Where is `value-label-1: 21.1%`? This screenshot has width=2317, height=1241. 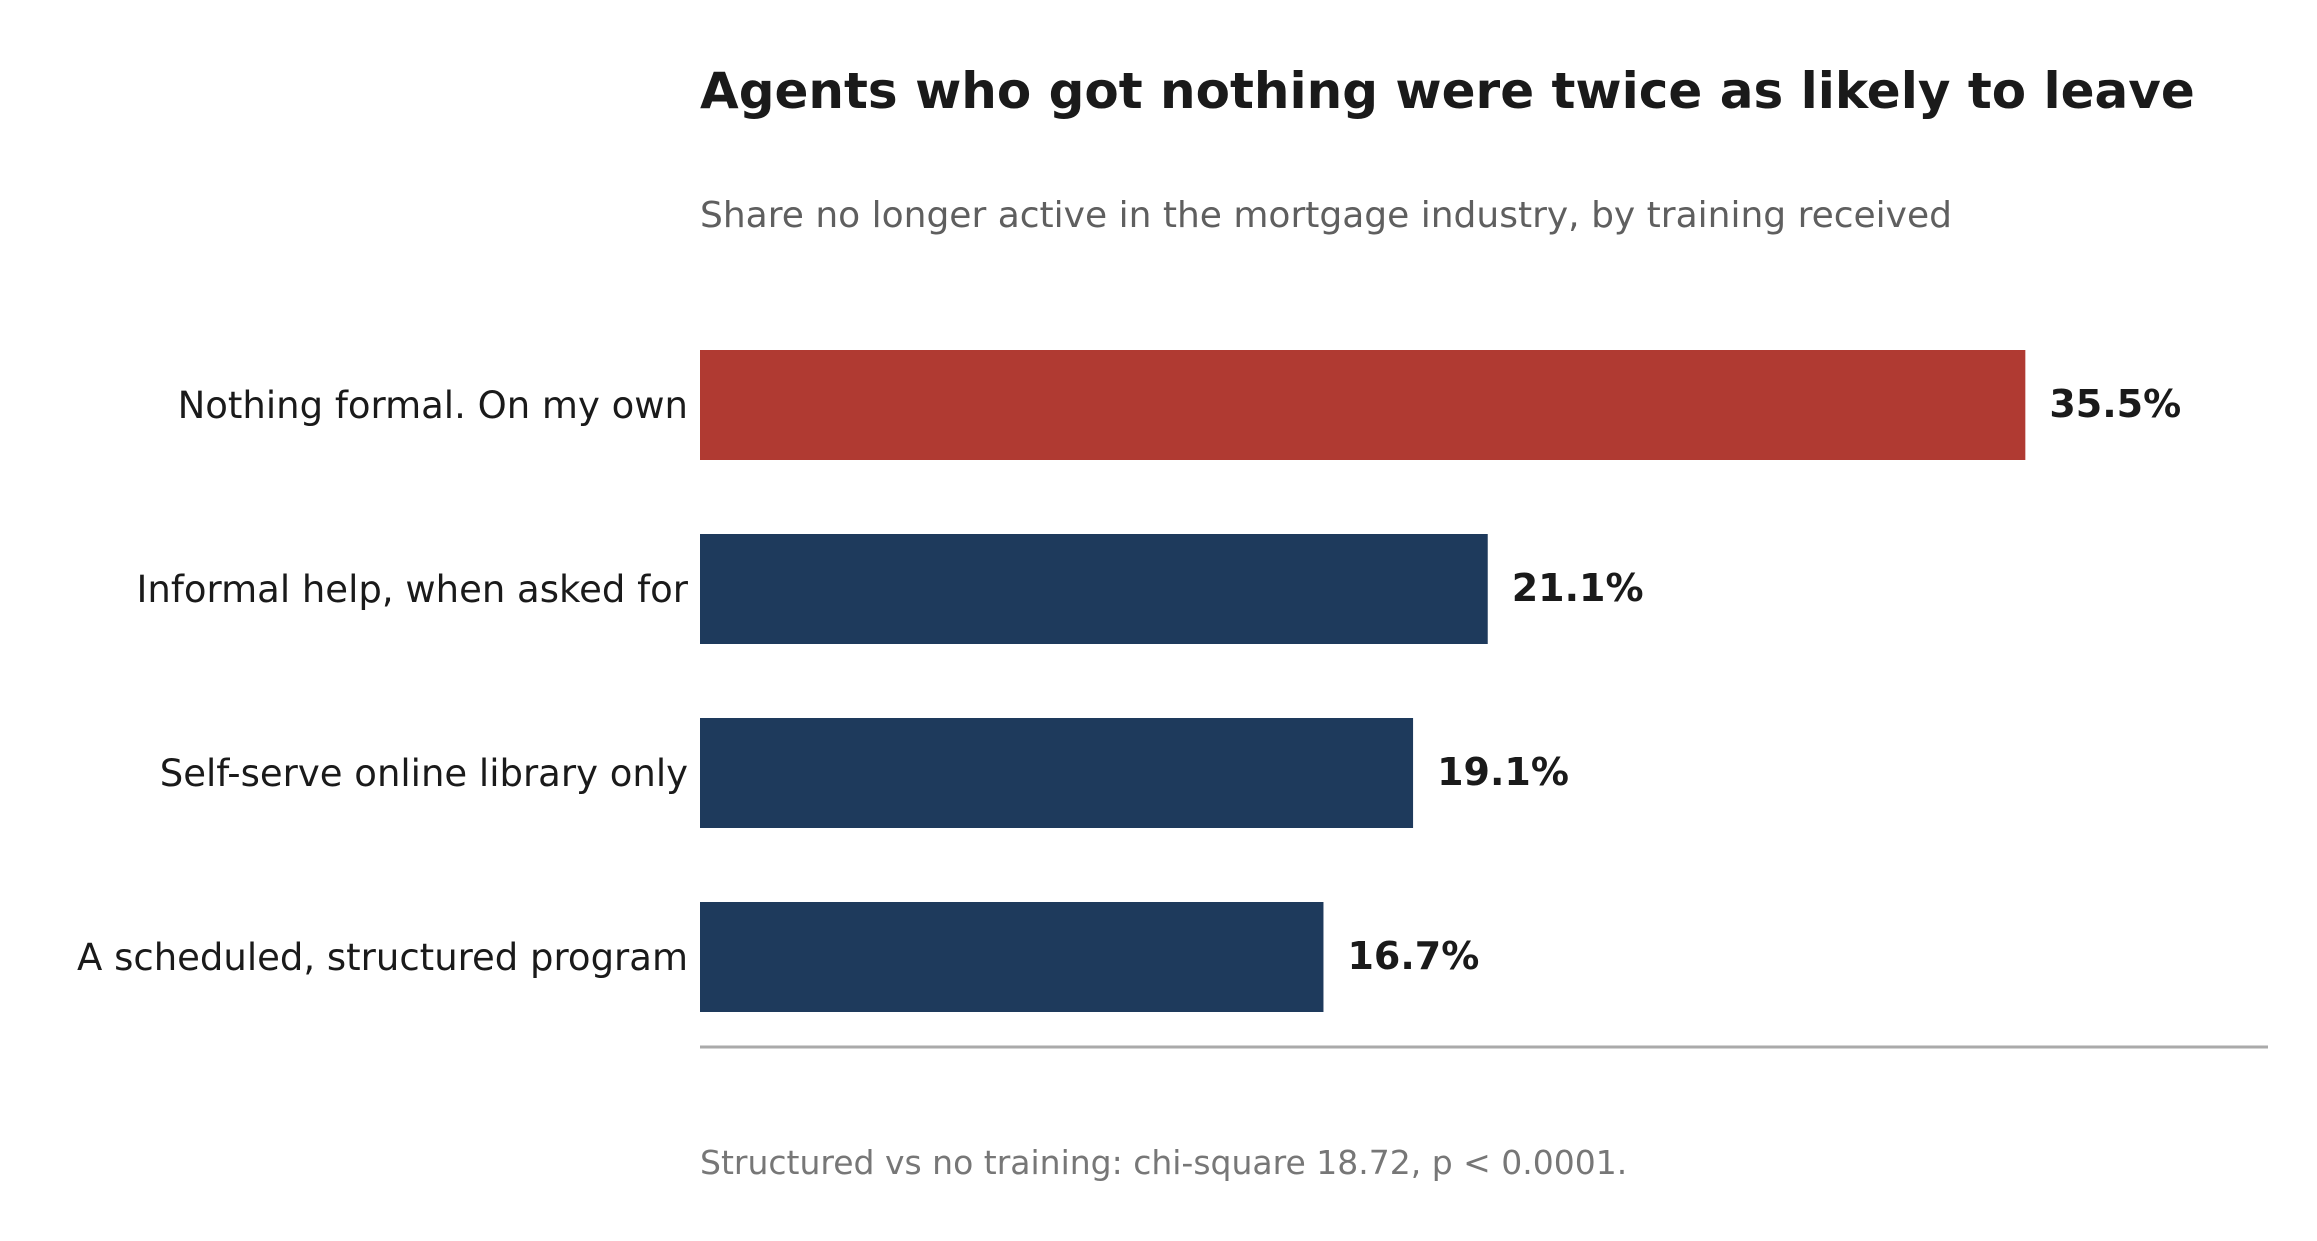 value-label-1: 21.1% is located at coordinates (1578, 588).